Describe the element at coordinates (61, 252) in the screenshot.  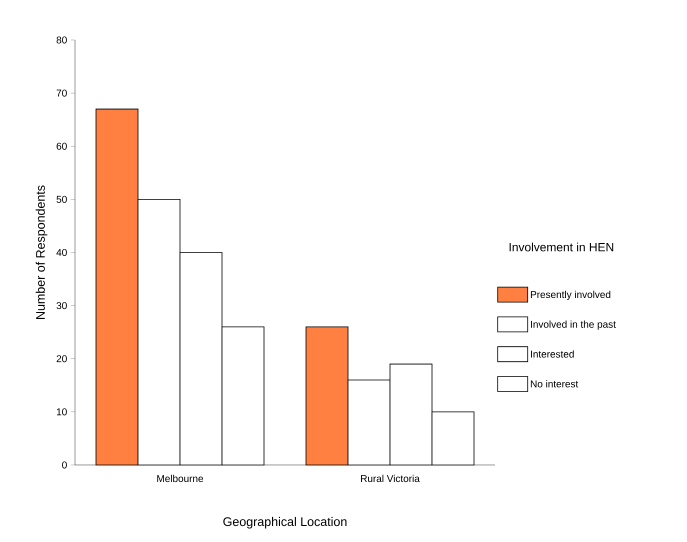
I see `y-tick-label: 40` at that location.